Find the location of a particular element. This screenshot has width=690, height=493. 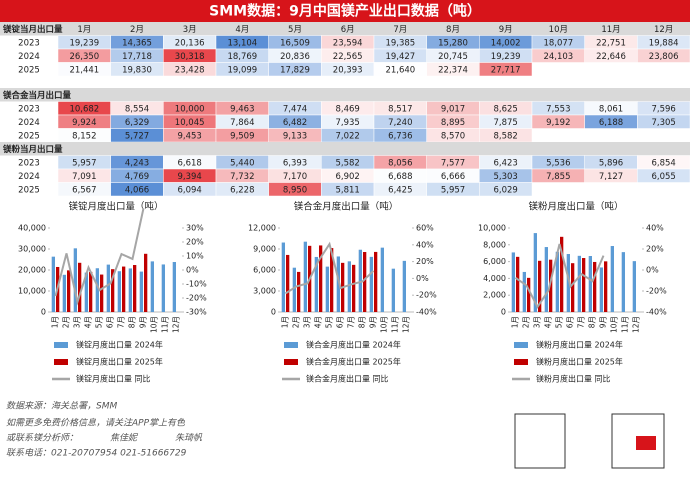

chart-title: 镁锭月度出口量（吨） is located at coordinates (115, 207).